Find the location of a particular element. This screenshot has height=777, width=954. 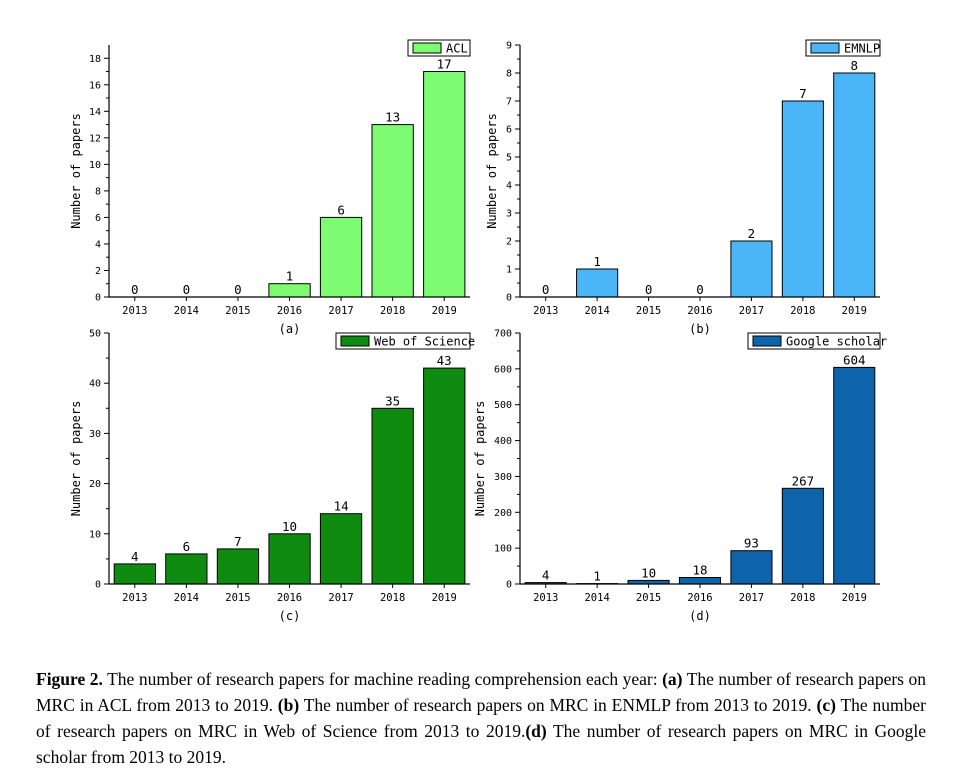

y-tick-label: 8 is located at coordinates (509, 74).